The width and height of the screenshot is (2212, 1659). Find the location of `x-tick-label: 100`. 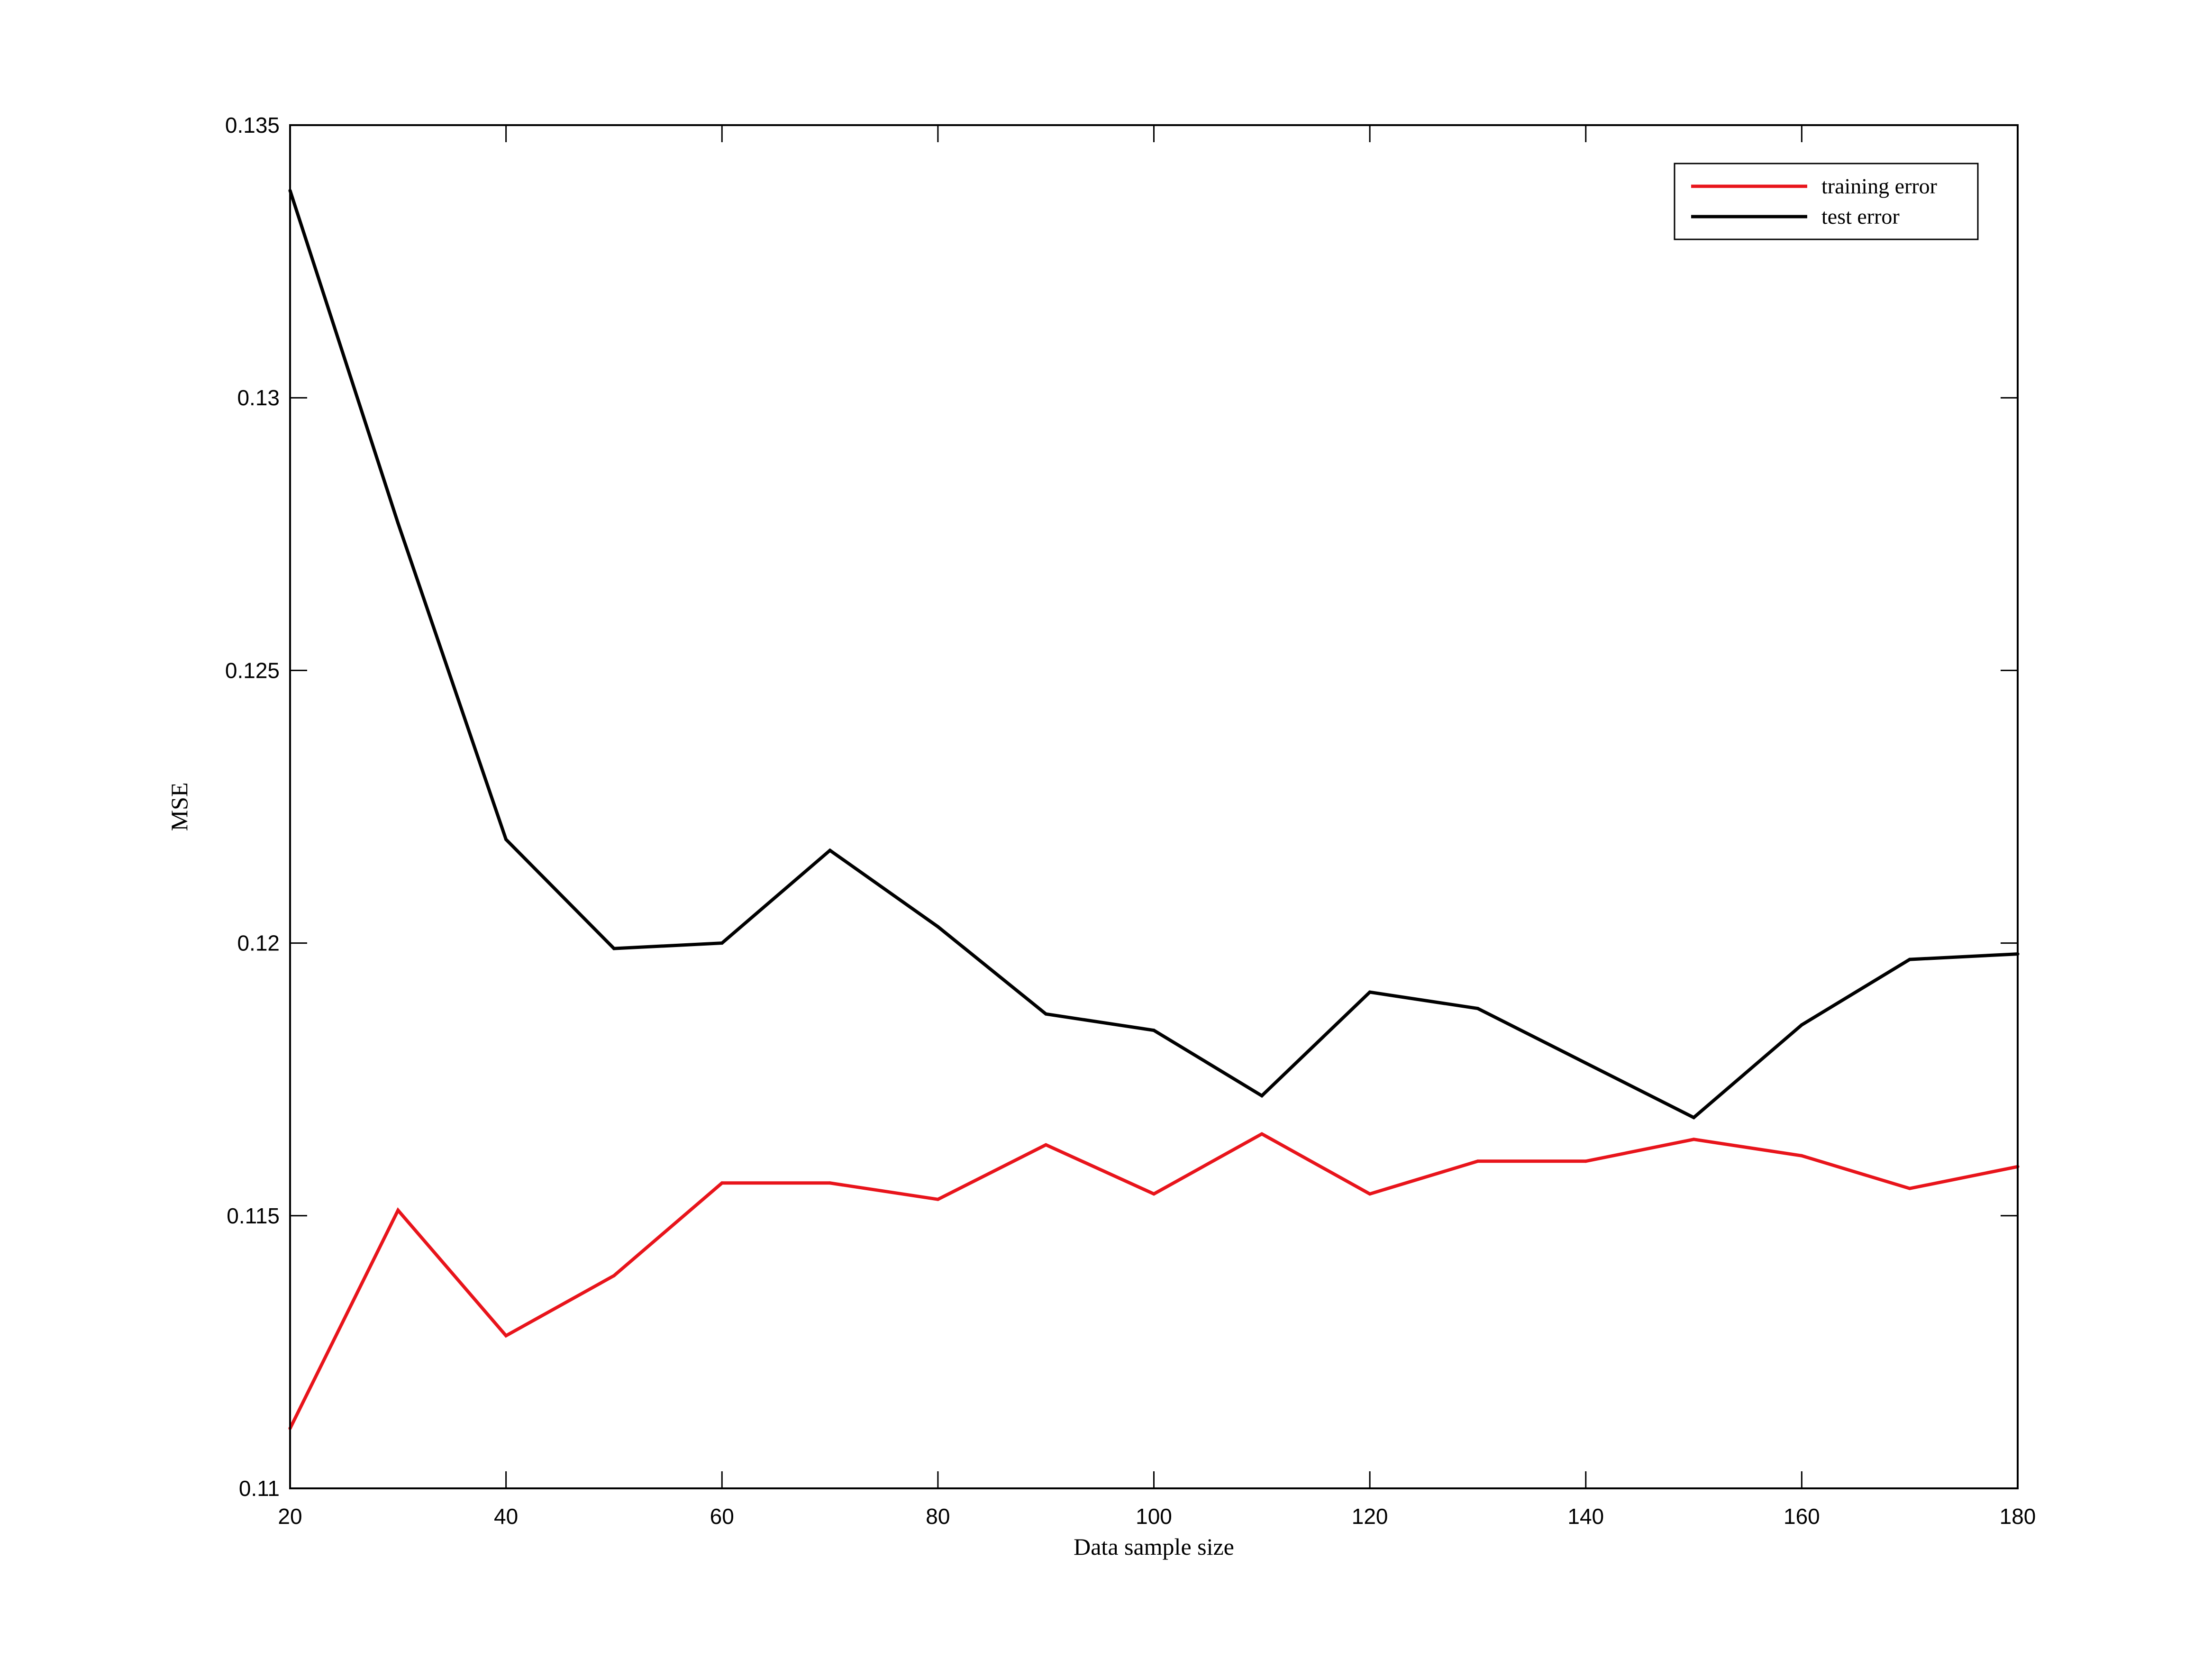

x-tick-label: 100 is located at coordinates (1154, 1516).